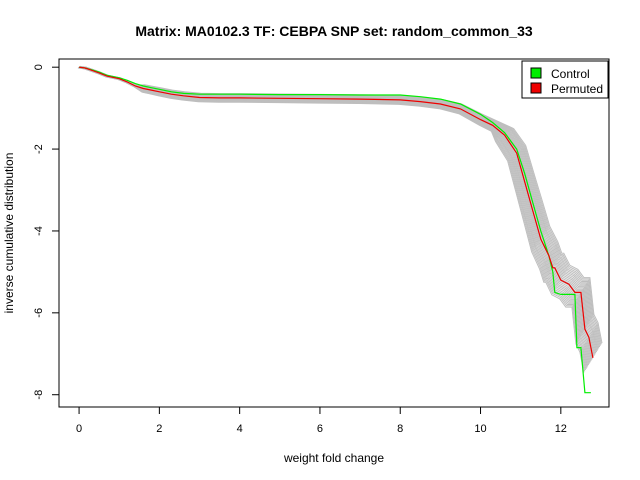 Image resolution: width=640 pixels, height=480 pixels. Describe the element at coordinates (39, 149) in the screenshot. I see `y-tick-label: -2` at that location.